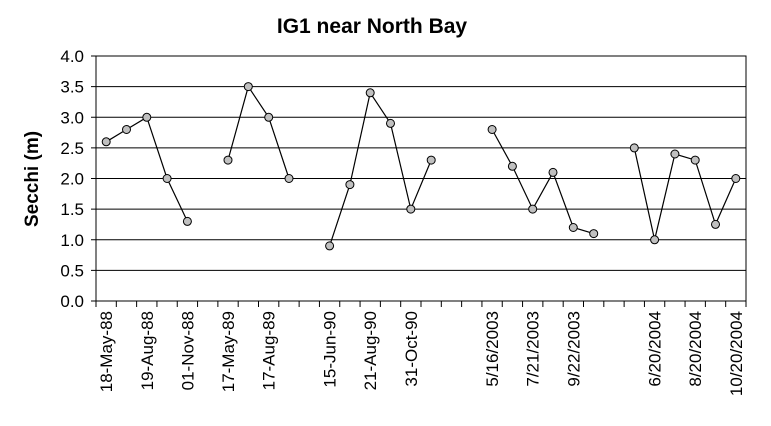 This screenshot has width=771, height=426. I want to click on x-tick-label: 6/20/2004, so click(655, 349).